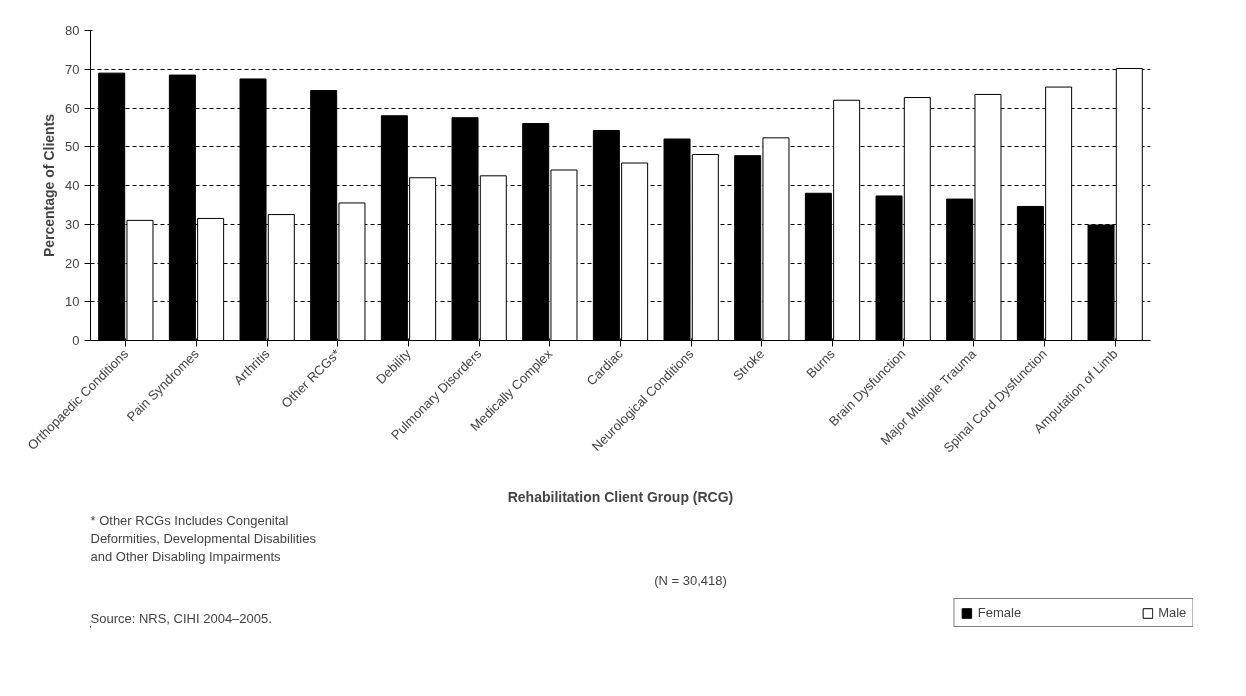 This screenshot has height=696, width=1246. I want to click on y-tick-label: 60, so click(72, 108).